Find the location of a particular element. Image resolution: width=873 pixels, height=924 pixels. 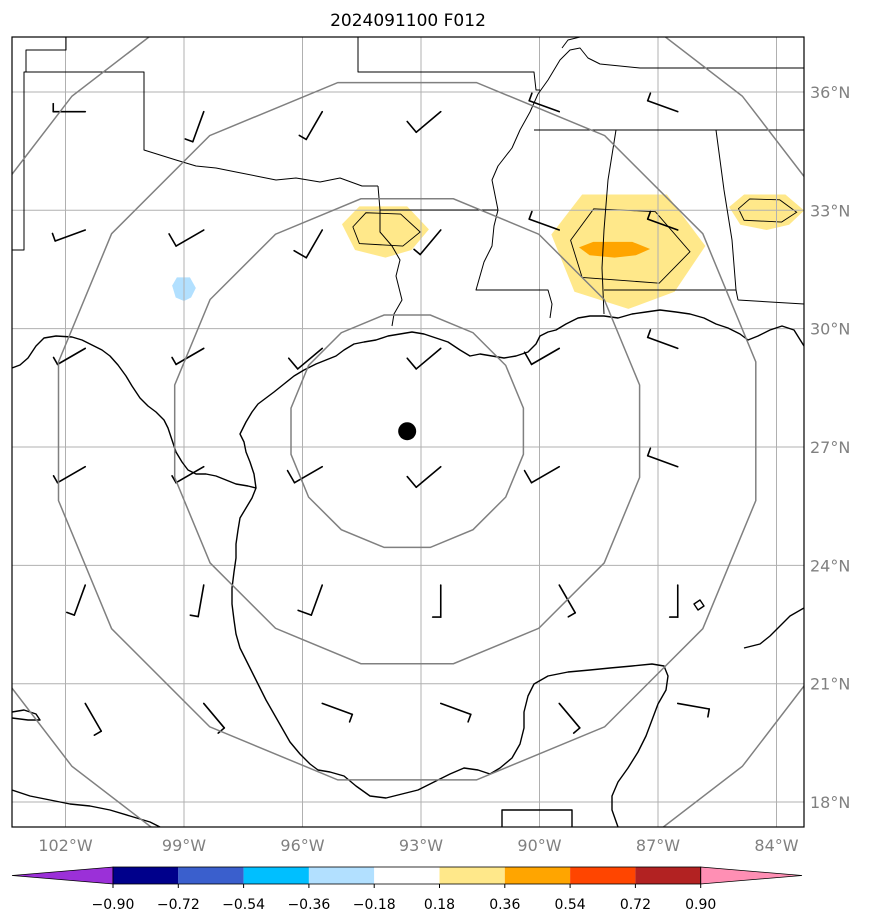

lon-tick-label: 93°W is located at coordinates (421, 845).